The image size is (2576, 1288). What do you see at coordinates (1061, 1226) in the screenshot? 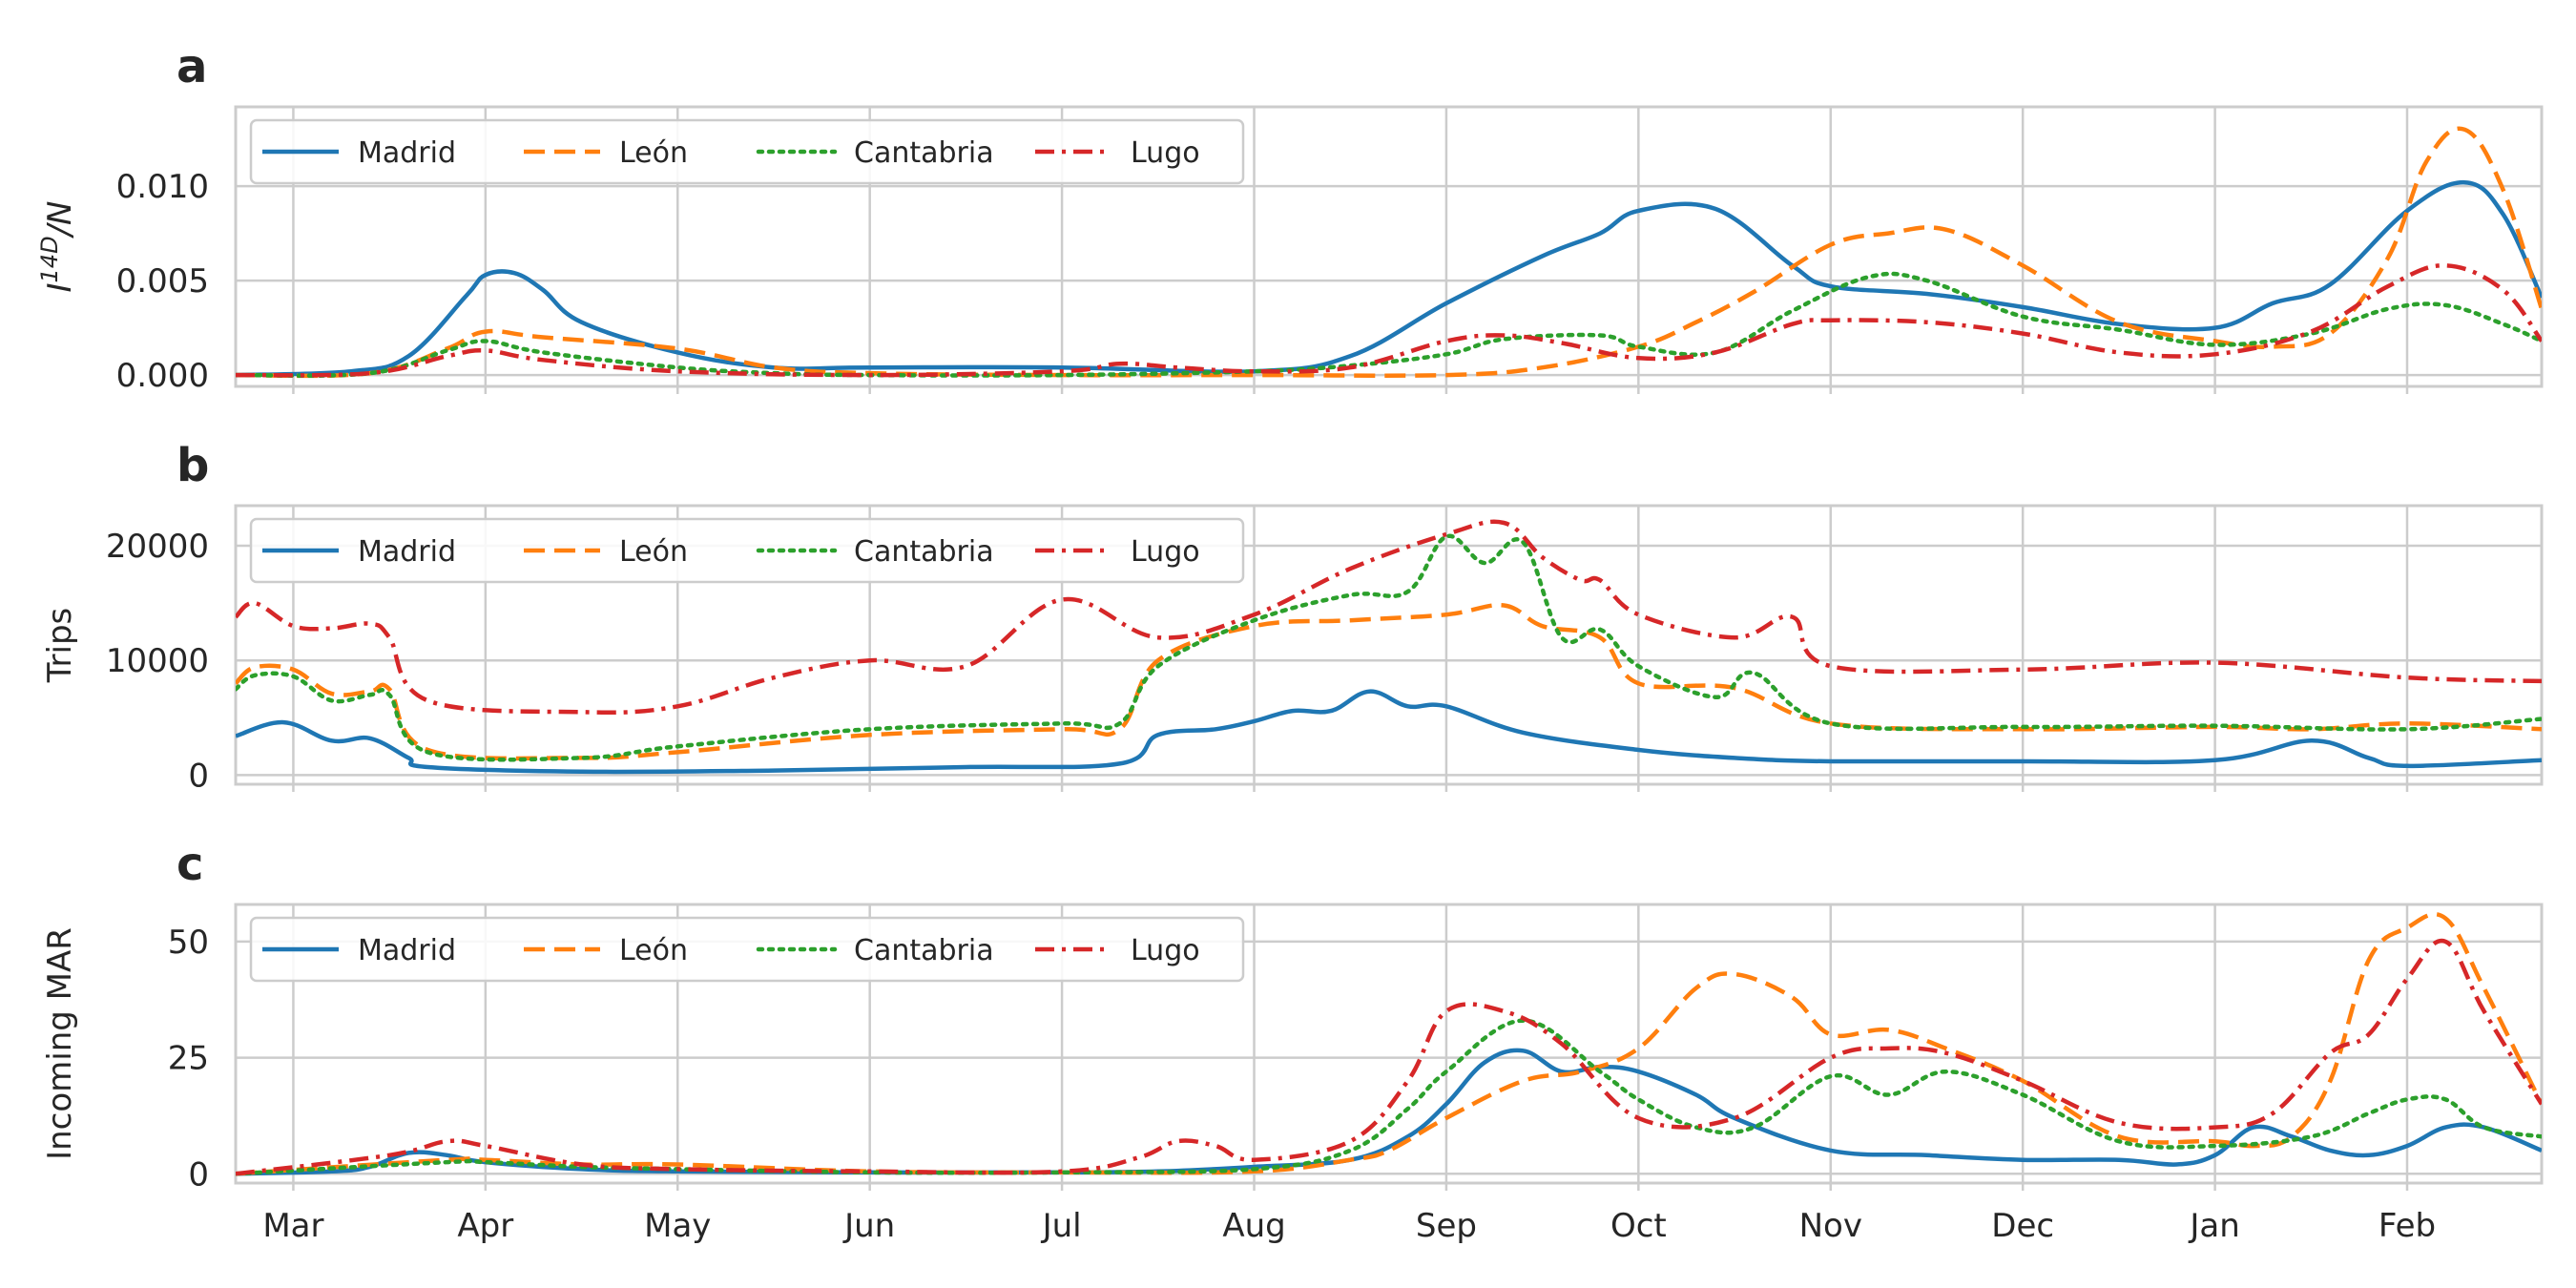
I see `x-tick-label: Jul` at bounding box center [1061, 1226].